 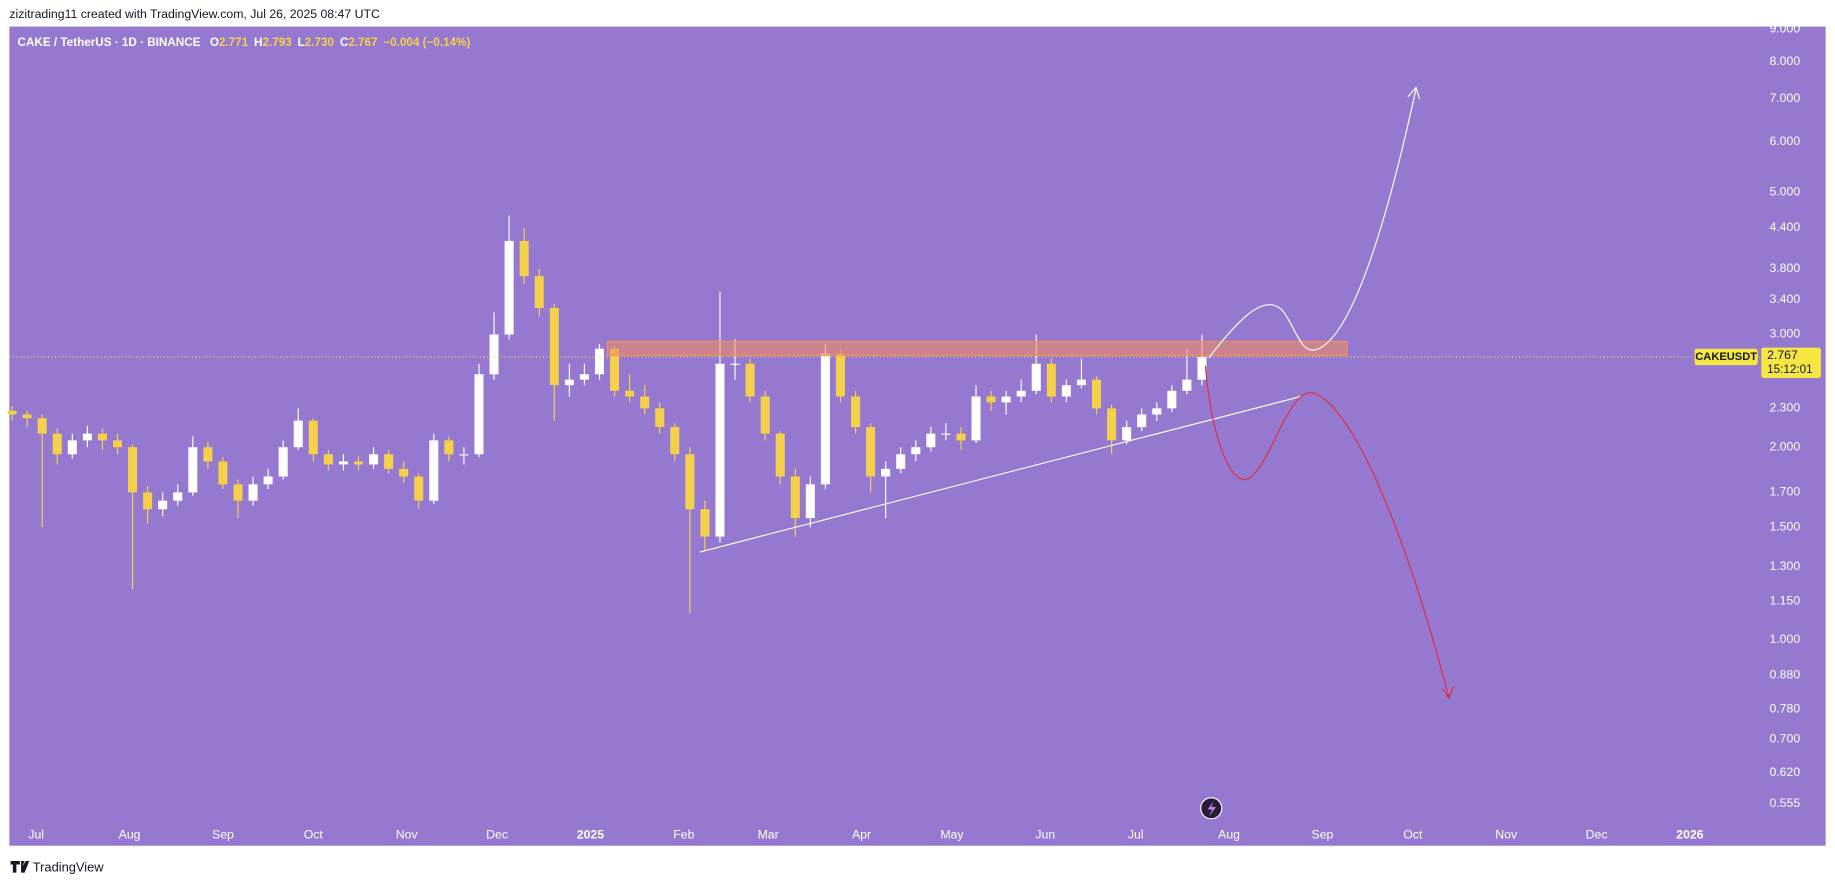 I want to click on bearish-arrowhead, so click(x=1448, y=693).